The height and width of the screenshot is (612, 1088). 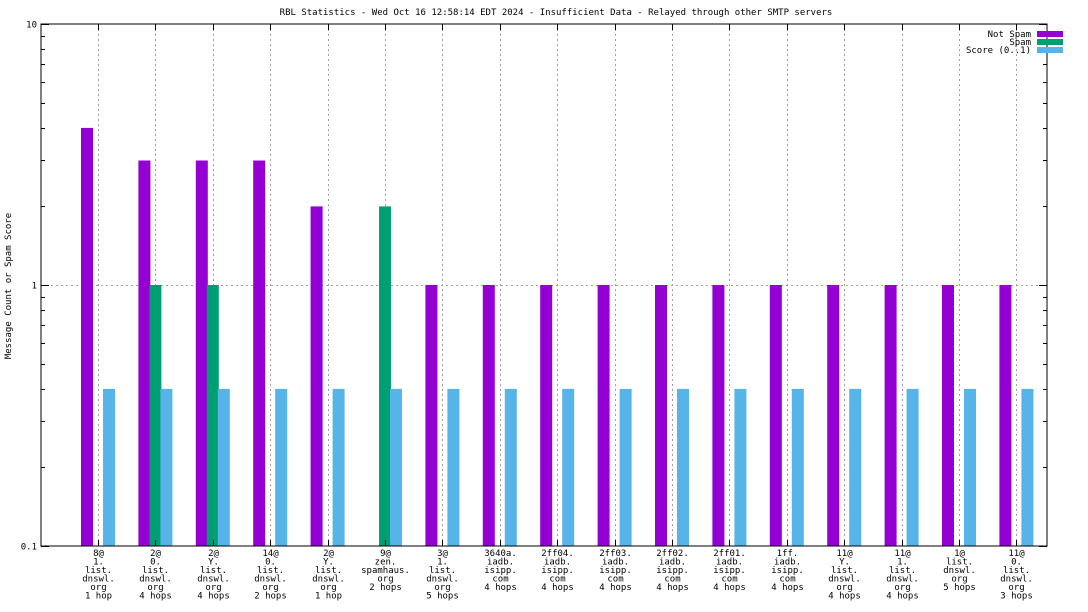 I want to click on x-tick-label: 11@ 1. list. dnswl. org 4 hops, so click(x=902, y=575).